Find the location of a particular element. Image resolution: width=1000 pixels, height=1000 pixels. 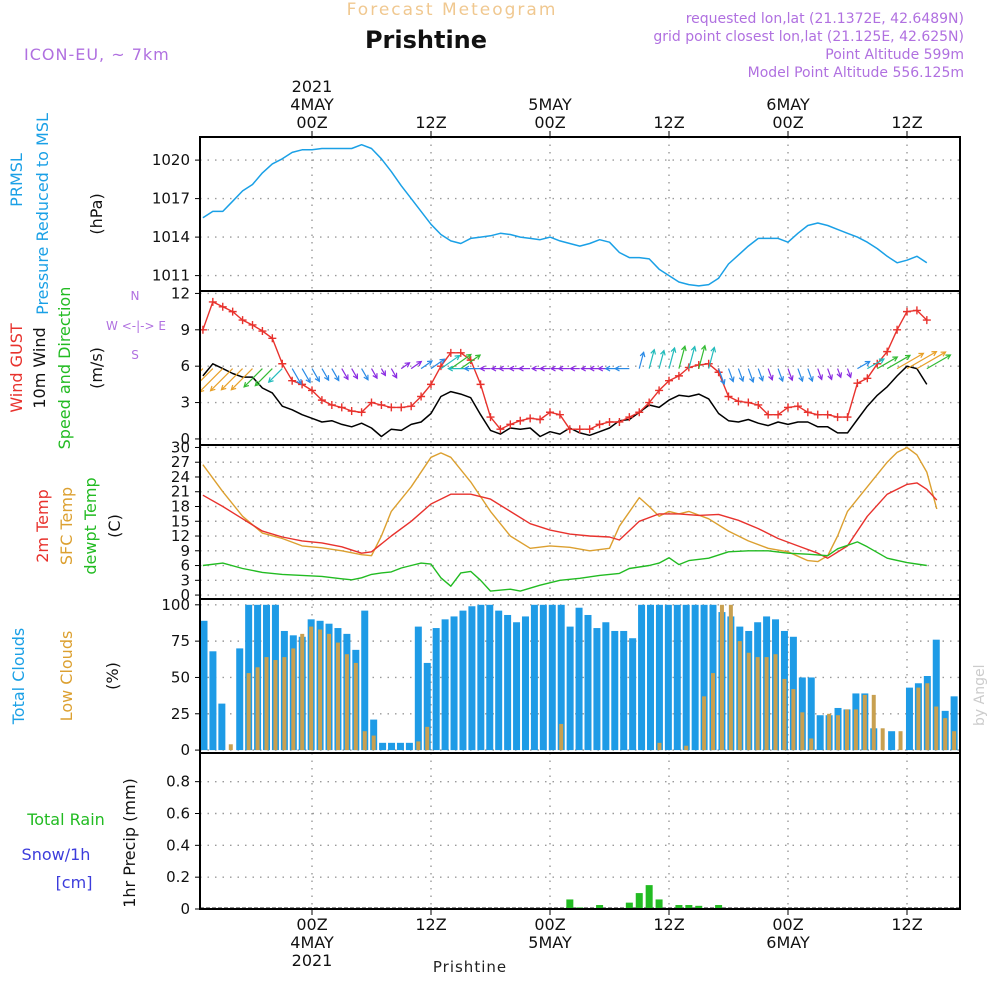

snow-label: Snow/1h is located at coordinates (56, 854).